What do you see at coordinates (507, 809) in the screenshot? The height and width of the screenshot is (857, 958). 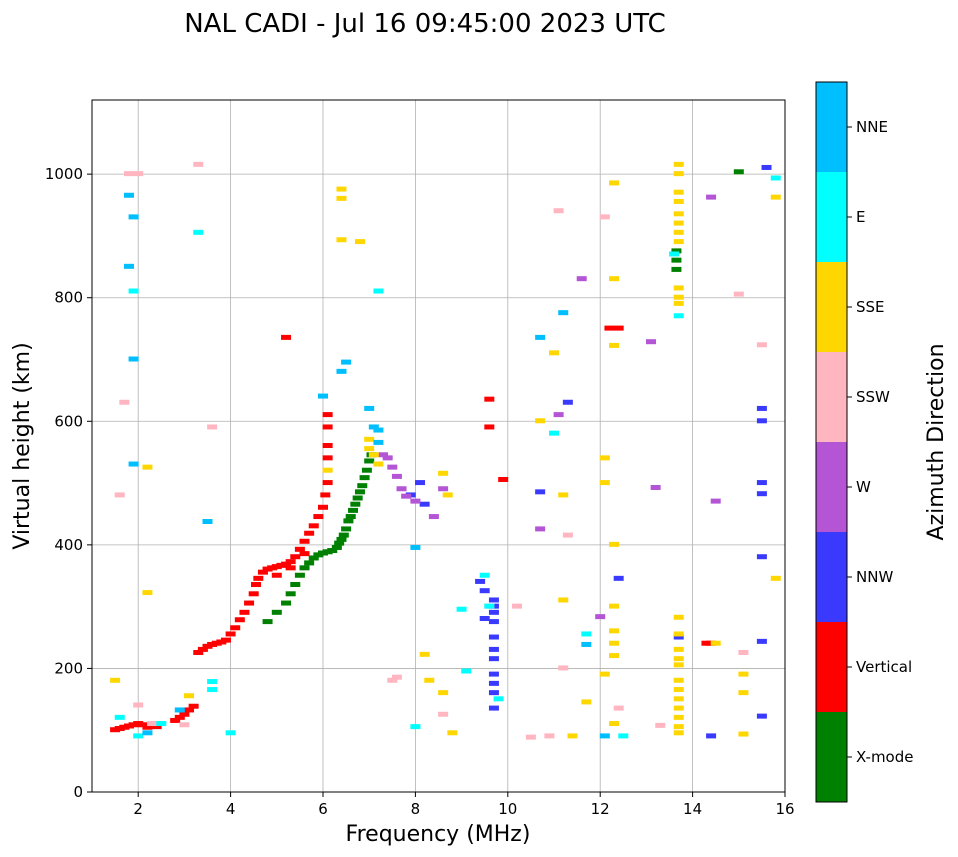 I see `x-tick-label: 10` at bounding box center [507, 809].